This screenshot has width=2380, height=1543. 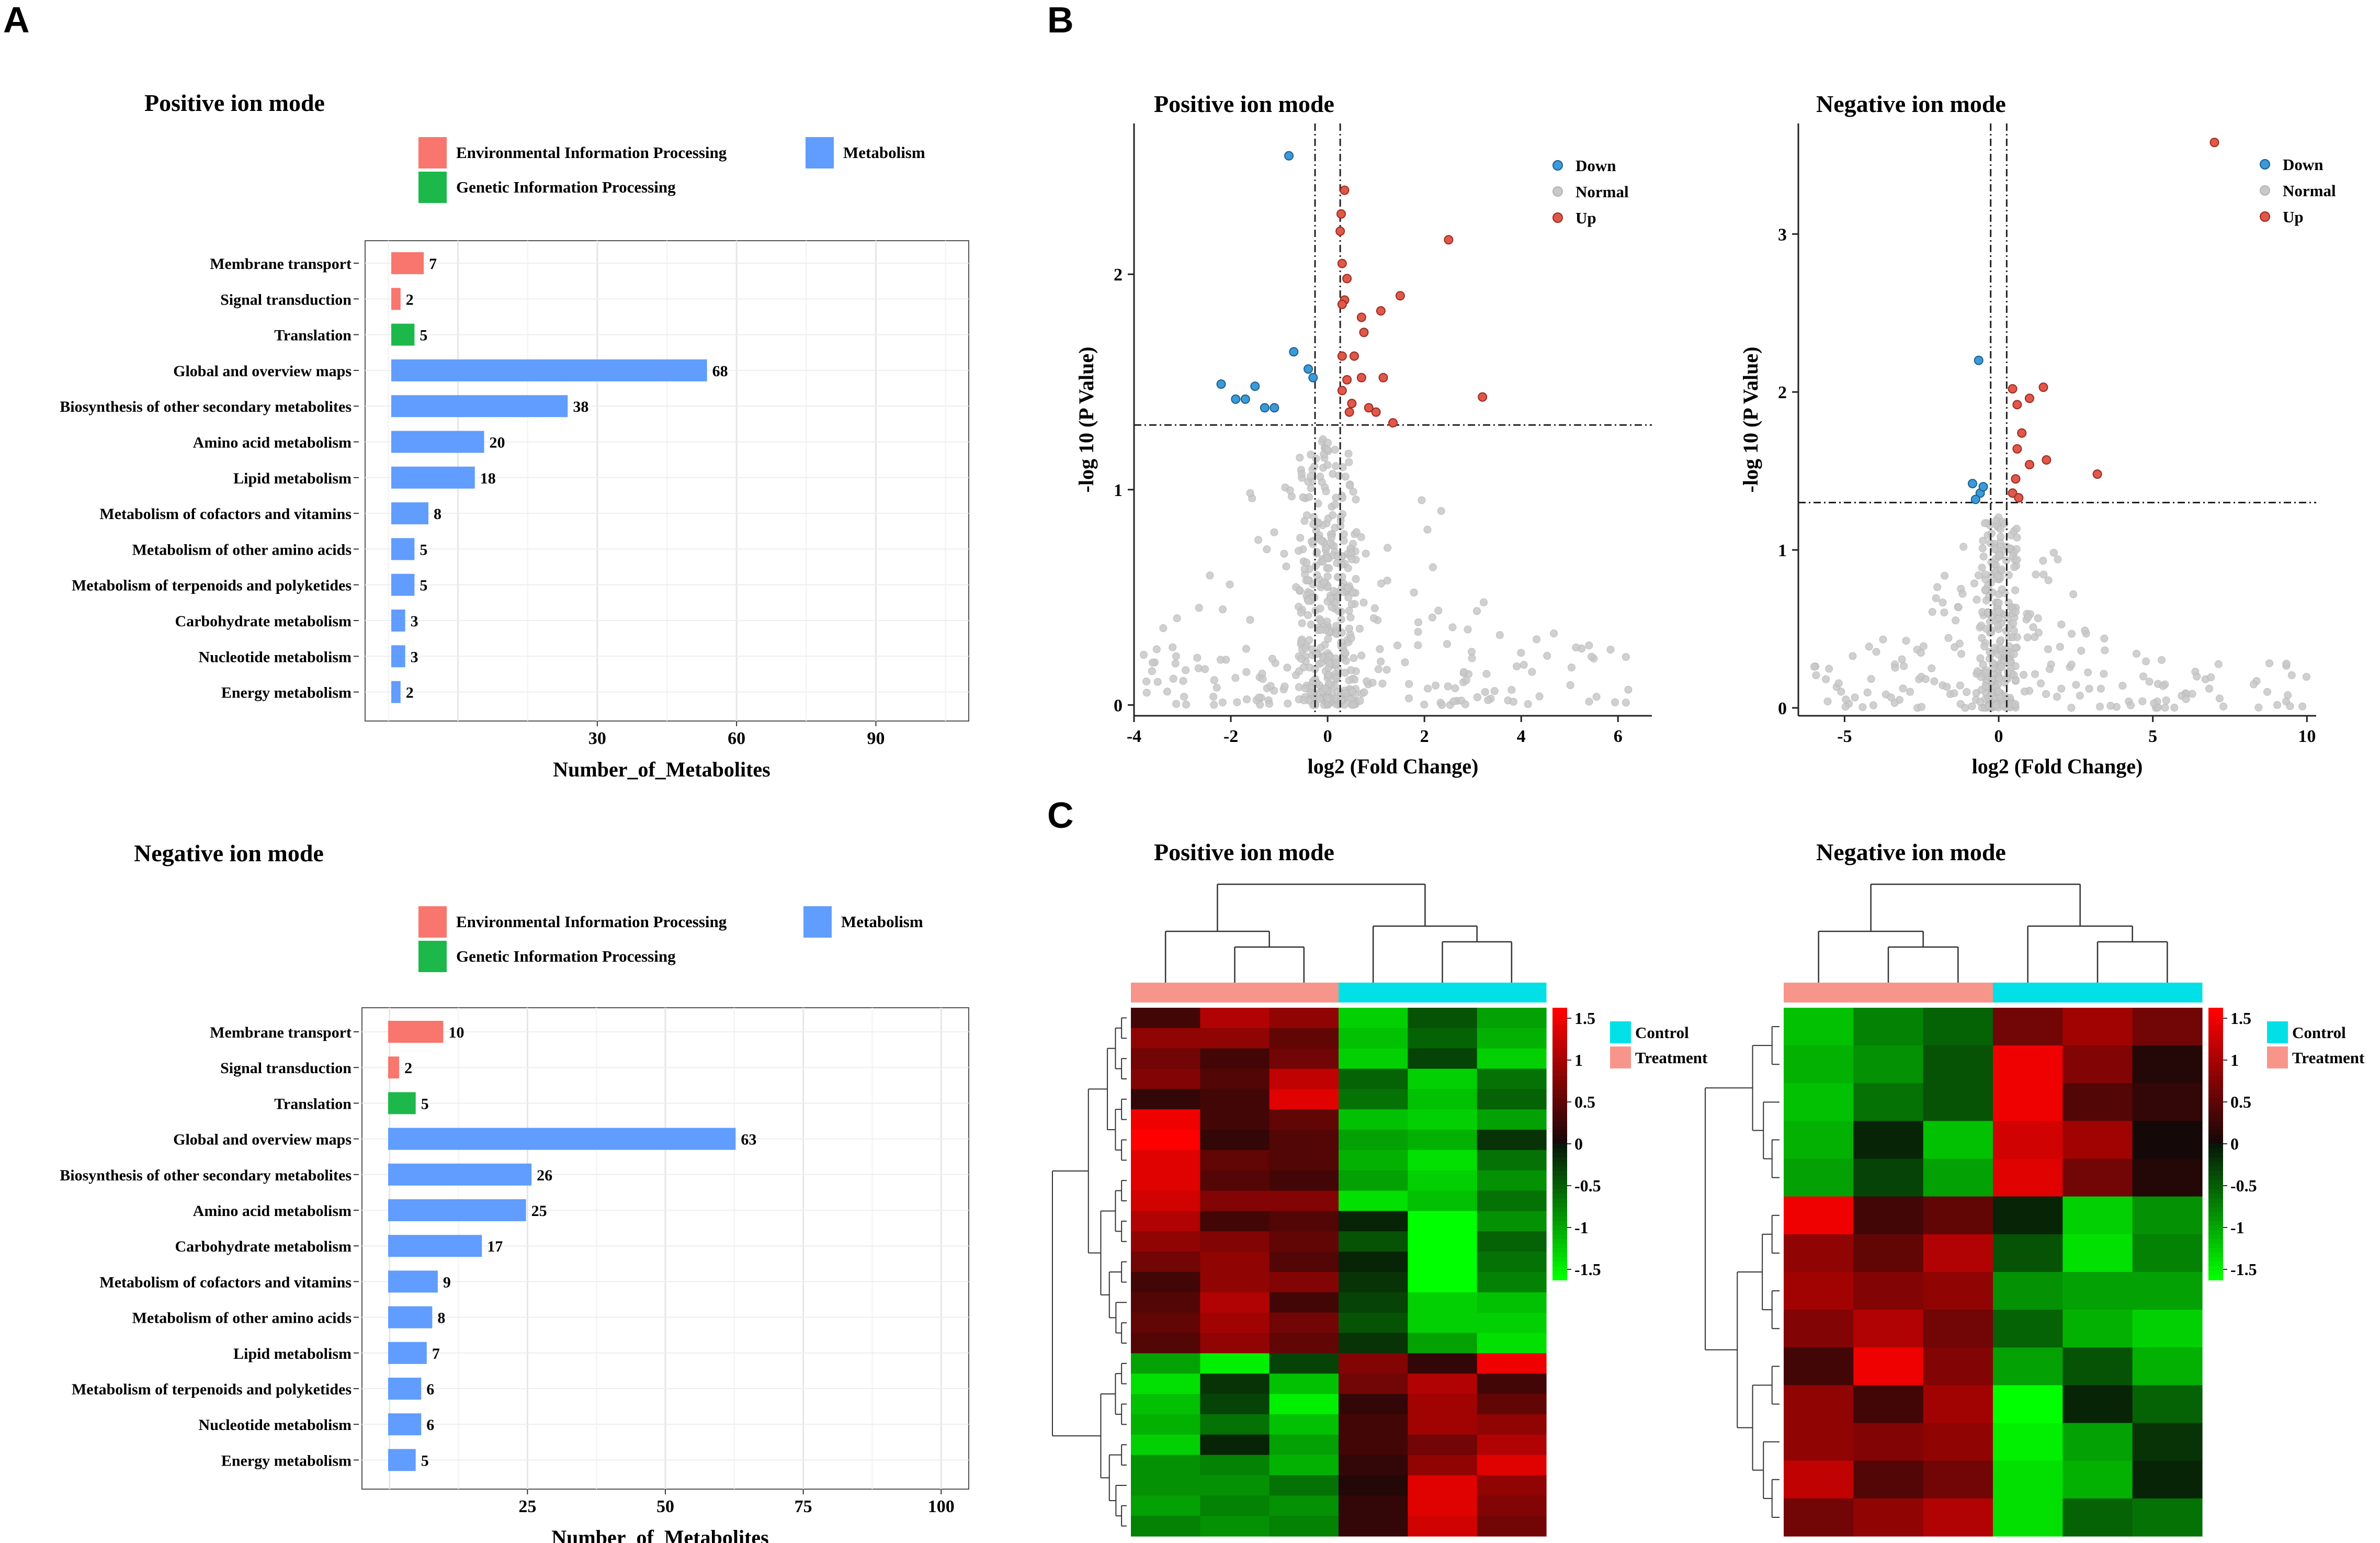 I want to click on colorbar-tick-label: 1, so click(x=2235, y=1060).